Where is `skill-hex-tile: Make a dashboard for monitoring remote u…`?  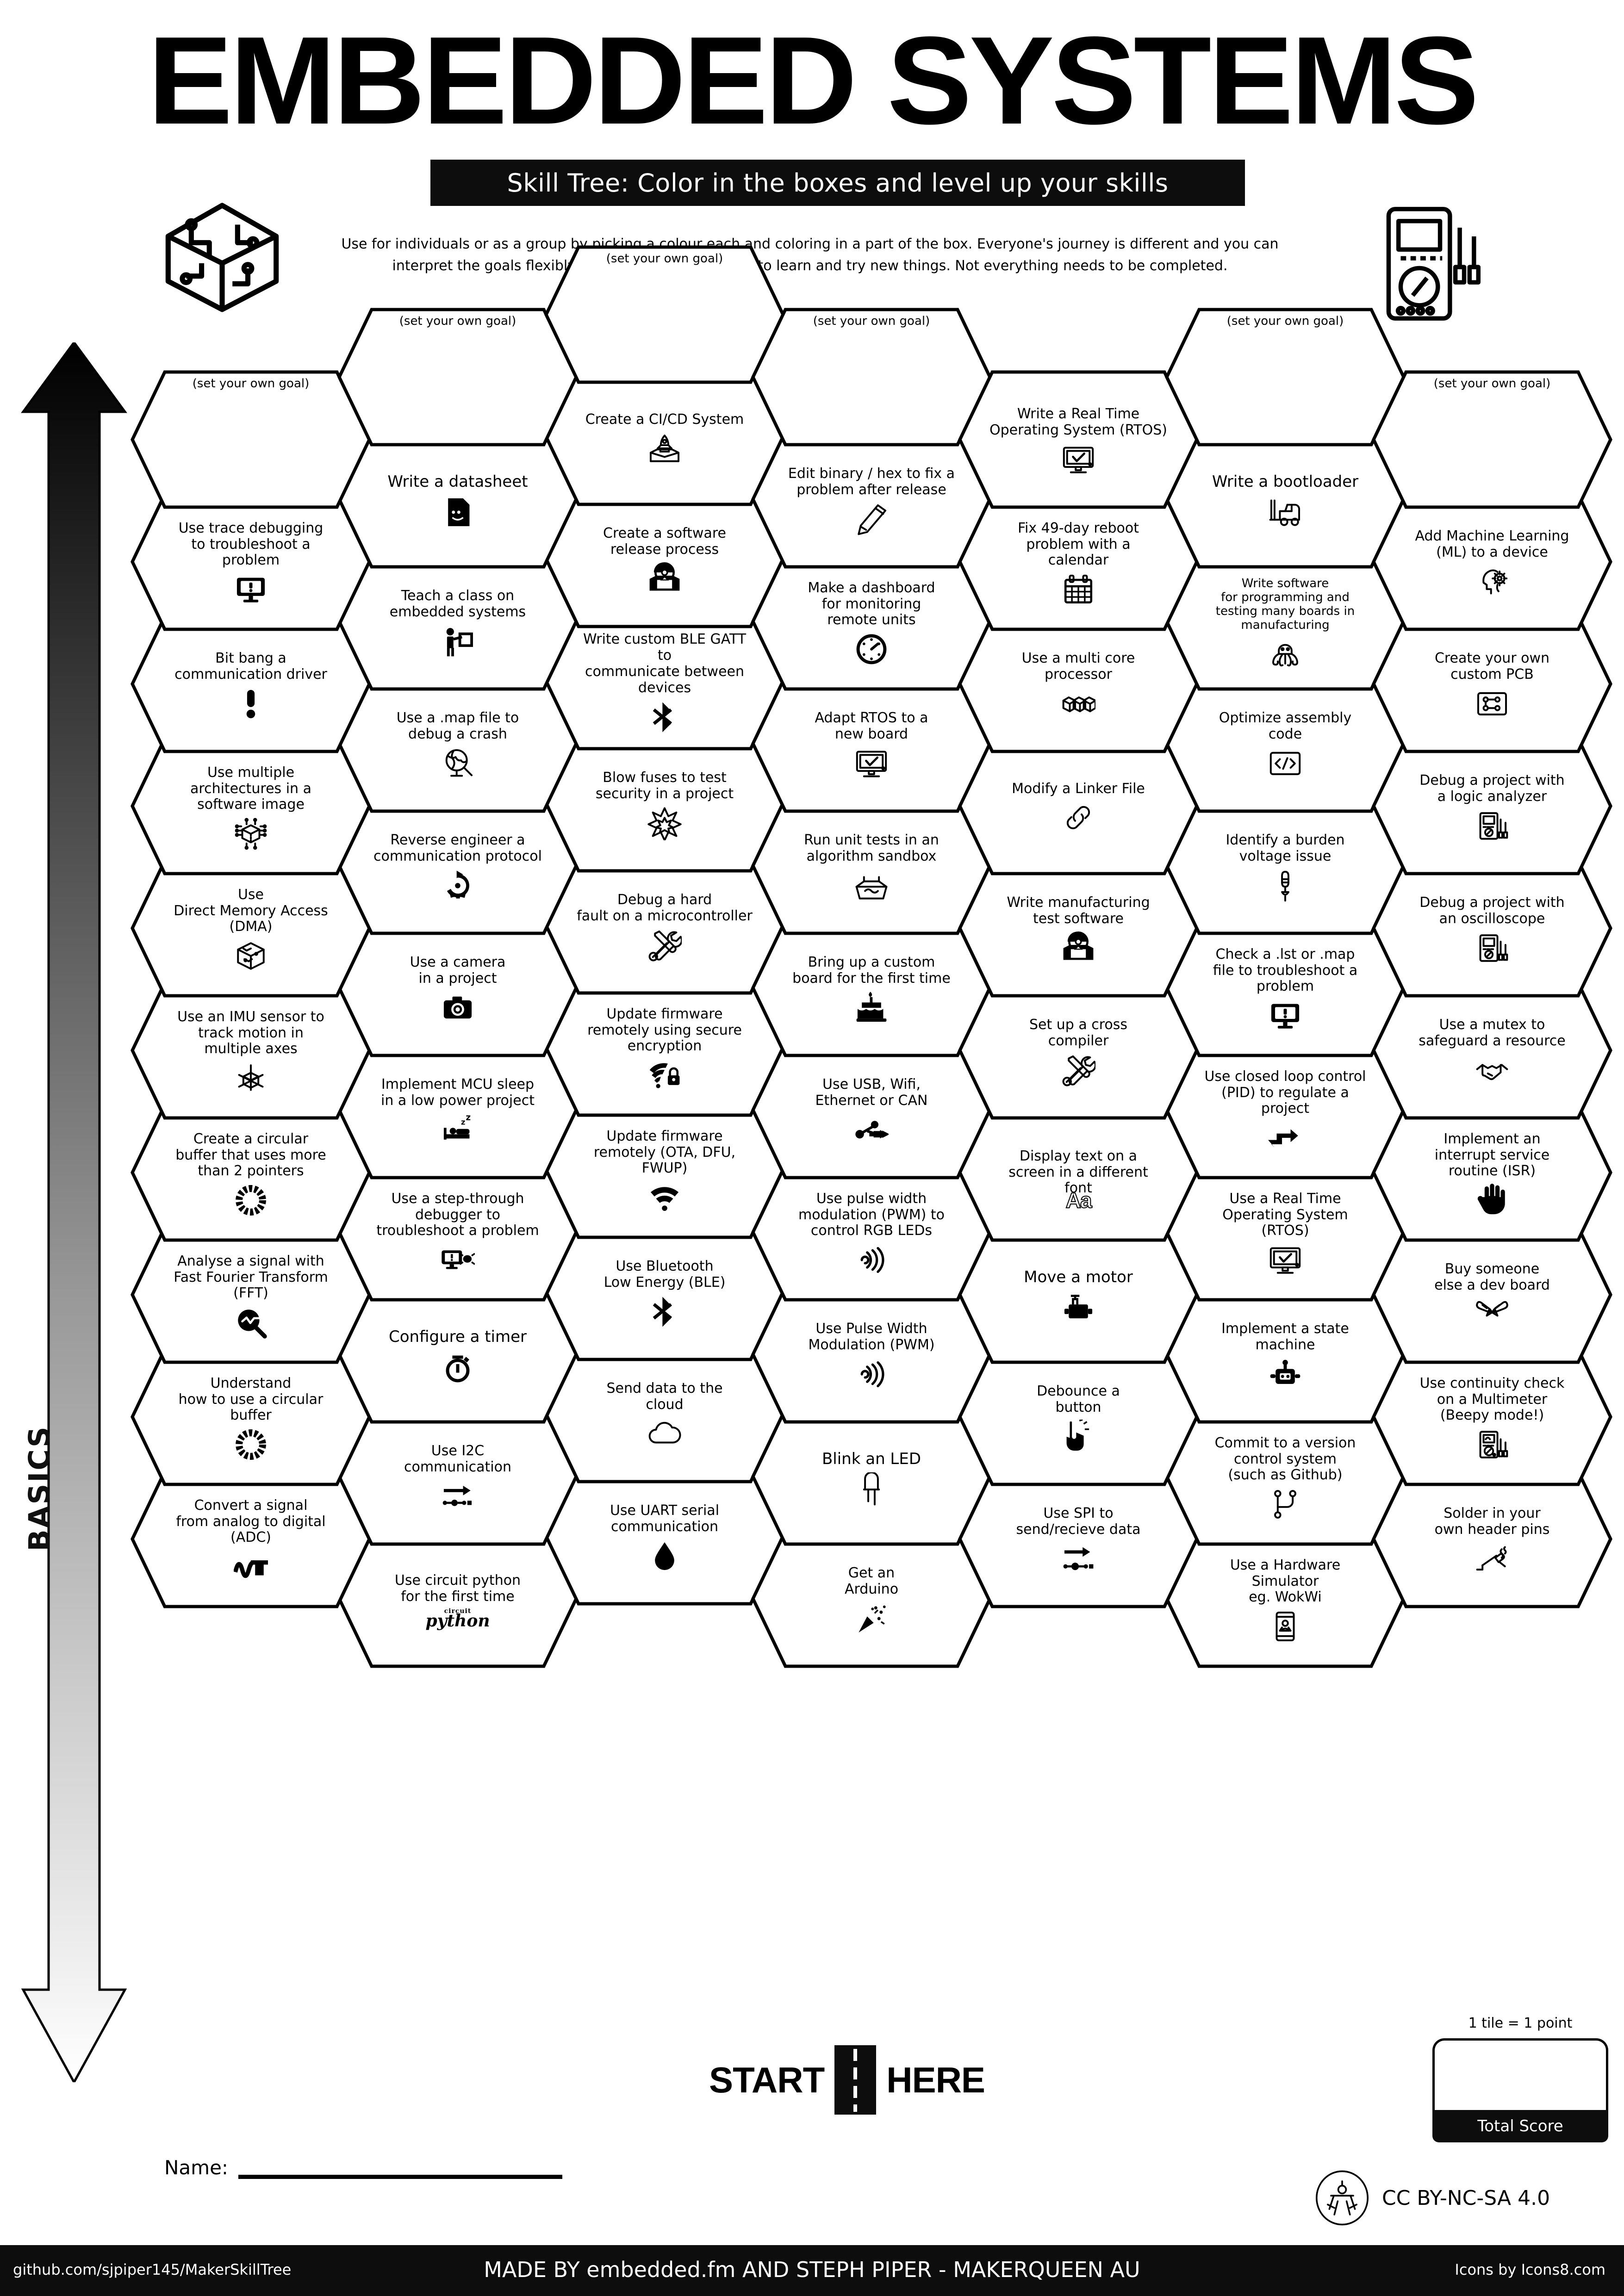
skill-hex-tile: Make a dashboard for monitoring remote u… is located at coordinates (871, 622).